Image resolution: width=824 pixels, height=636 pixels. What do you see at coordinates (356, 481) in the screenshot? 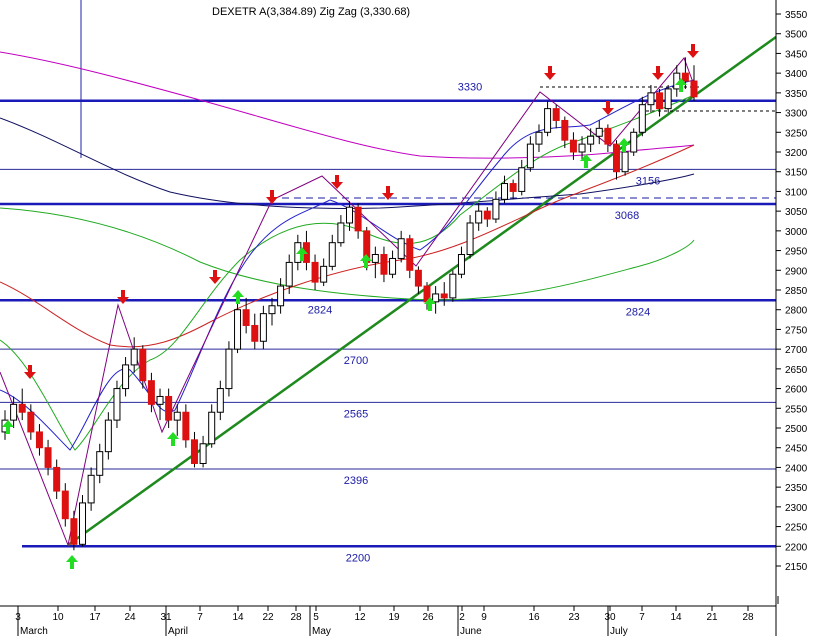
I see `level-label-2396: 2396` at bounding box center [356, 481].